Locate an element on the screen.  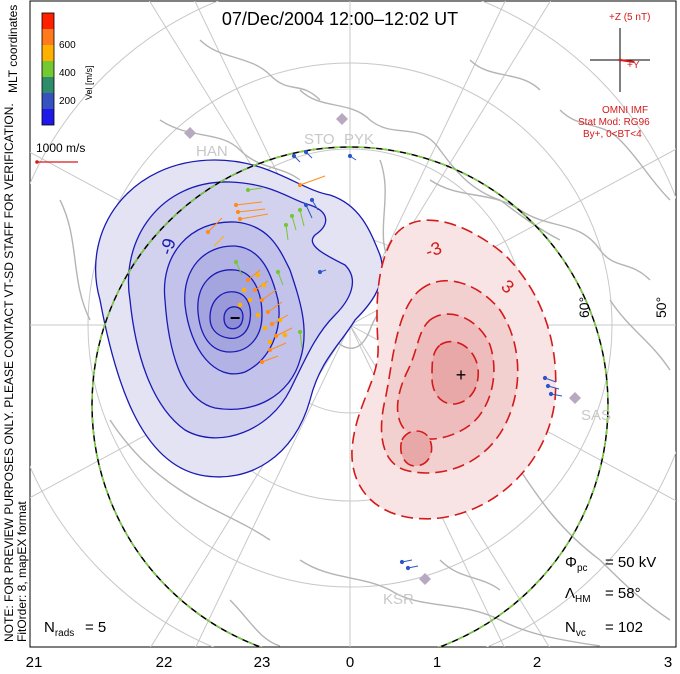
mlt-axis: 21 22 23 0 1 2 3 is located at coordinates (349, 662).